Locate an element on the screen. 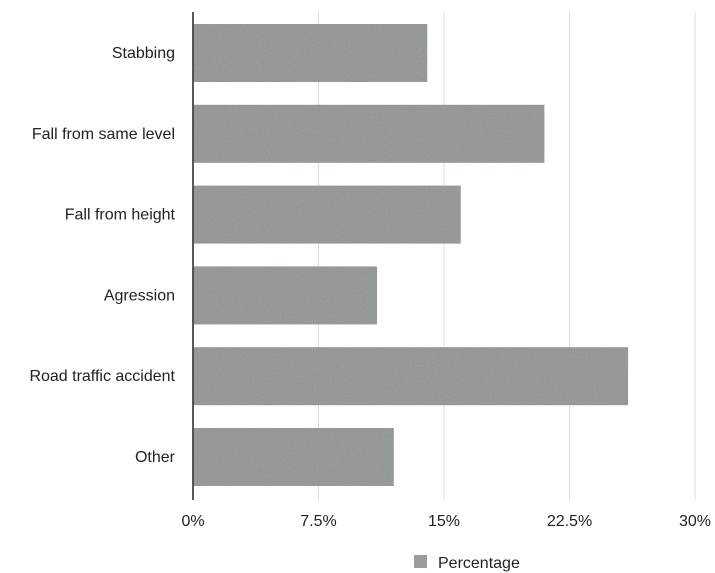 This screenshot has height=573, width=715. category-label: Stabbing is located at coordinates (143, 53).